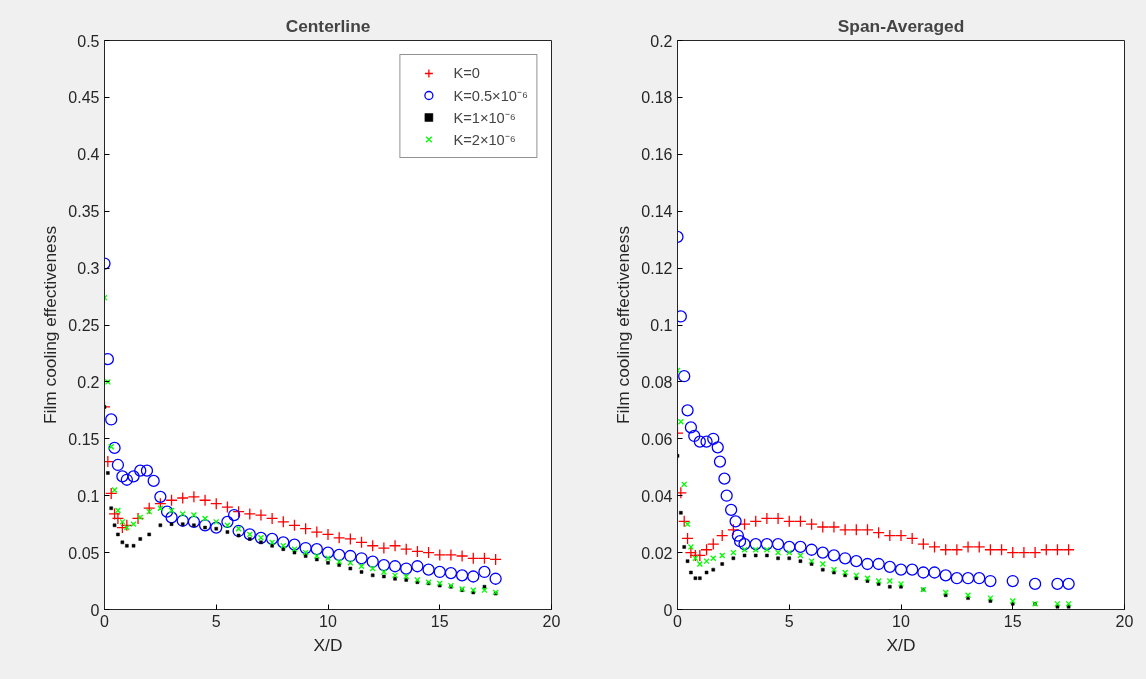 This screenshot has height=679, width=1146. I want to click on legend-label: K=2×10⁻⁶, so click(484, 140).